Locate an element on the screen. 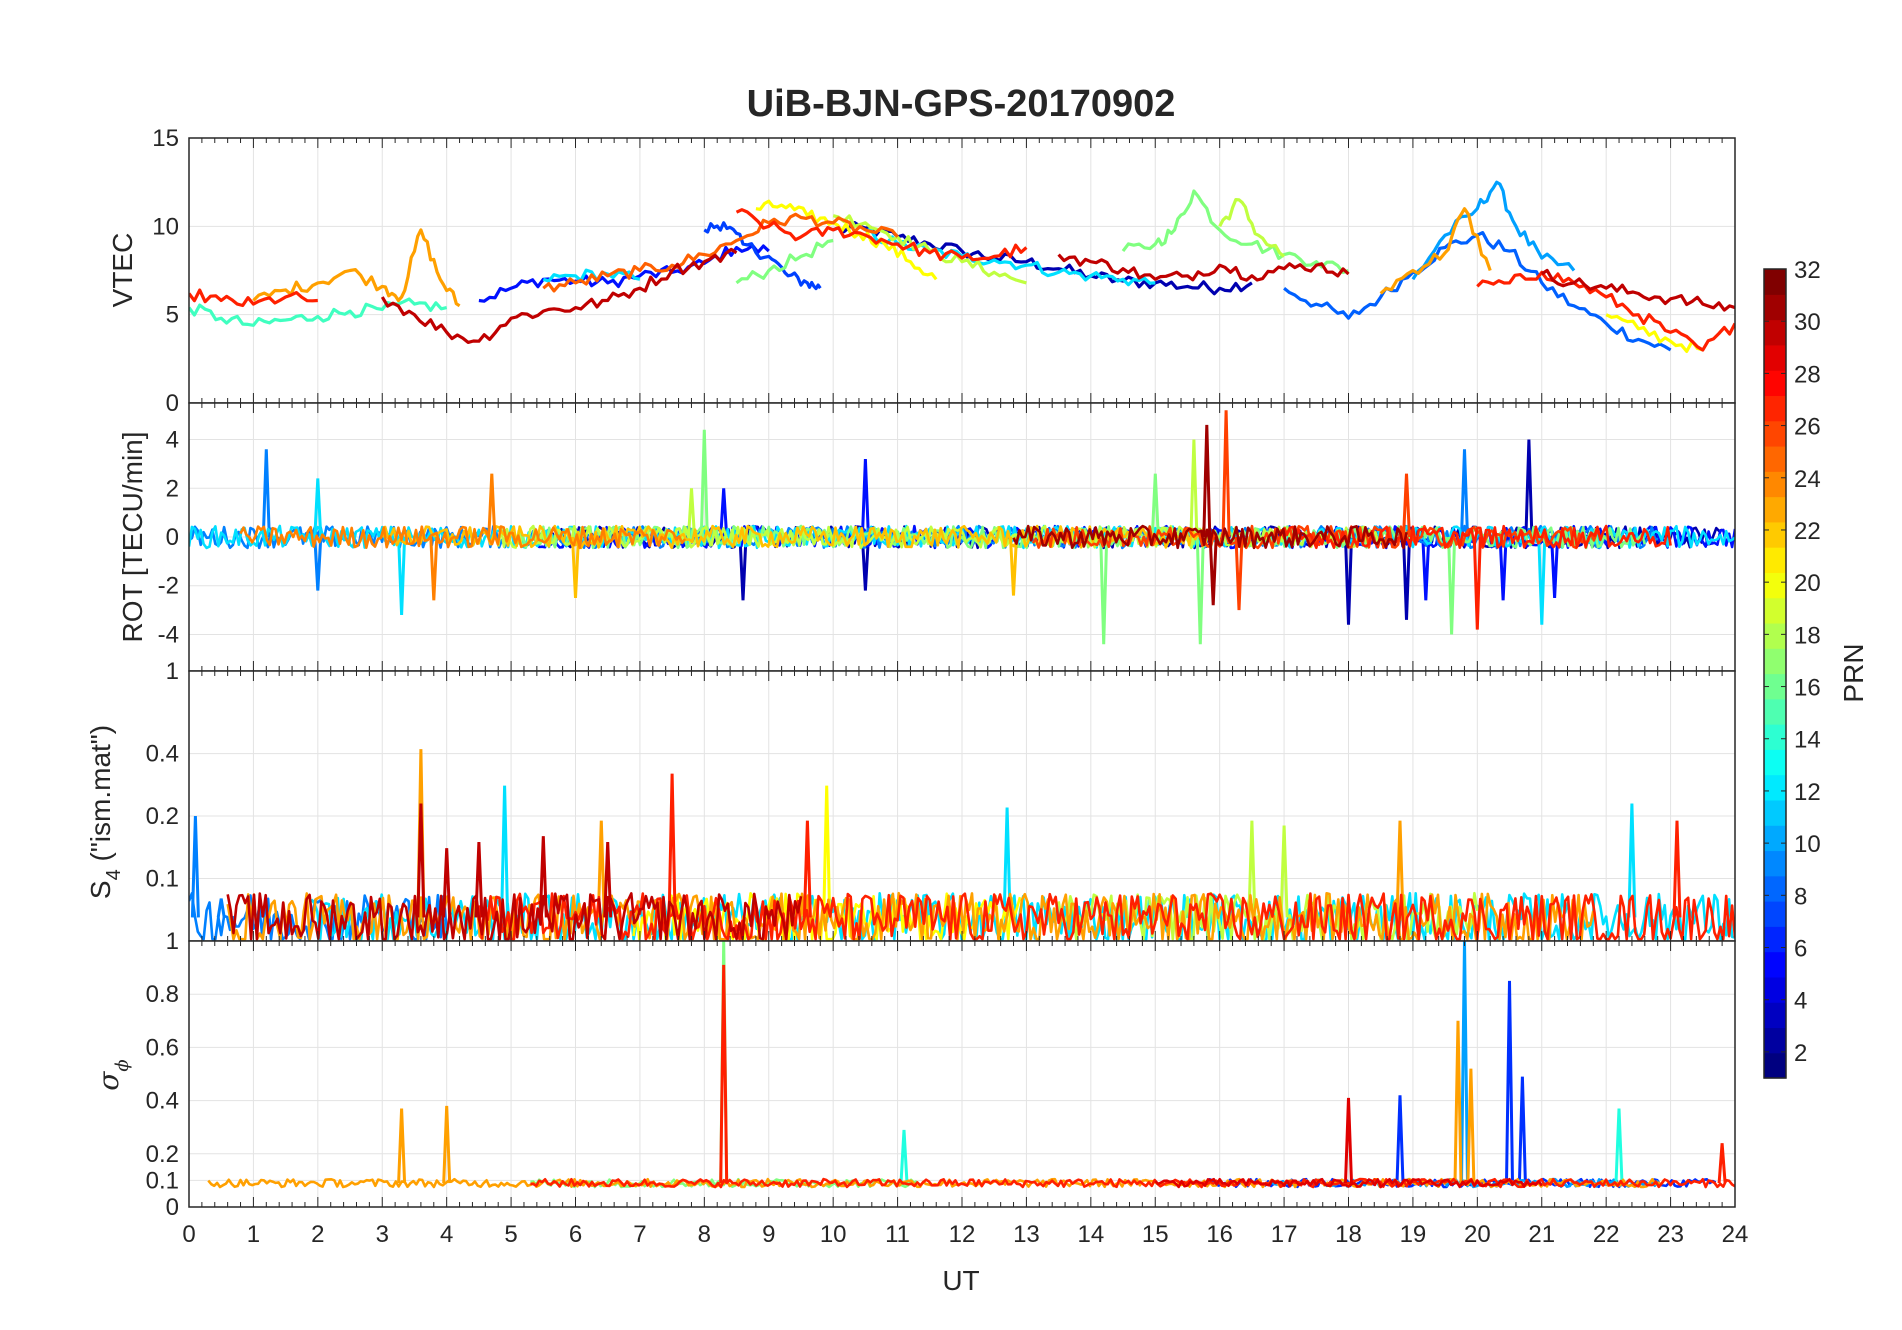  sigma-y-tick-label: 0.6 is located at coordinates (162, 1047).